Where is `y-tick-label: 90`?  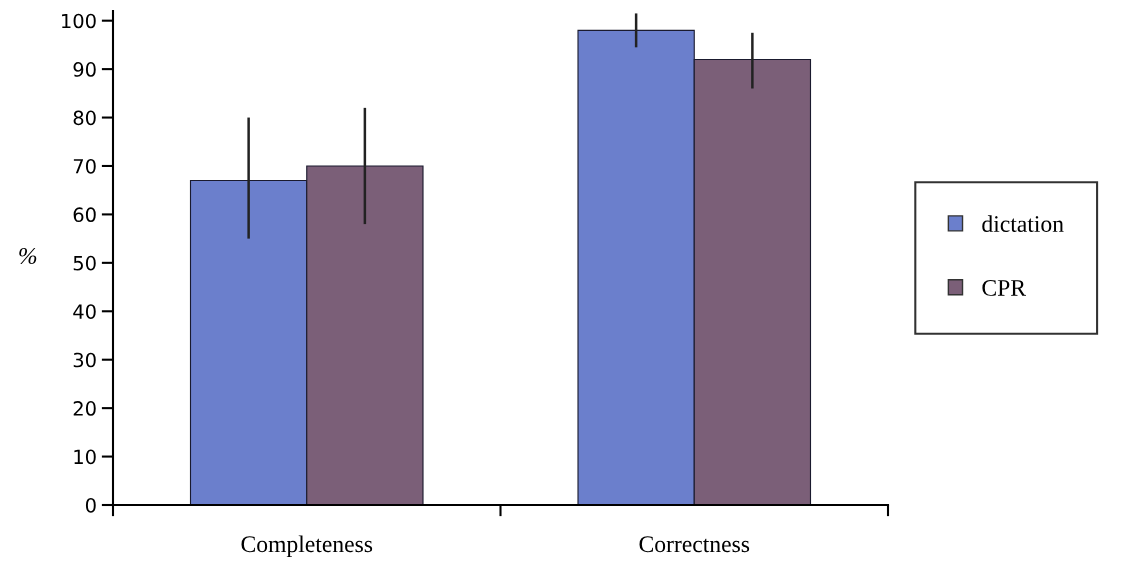 y-tick-label: 90 is located at coordinates (84, 69).